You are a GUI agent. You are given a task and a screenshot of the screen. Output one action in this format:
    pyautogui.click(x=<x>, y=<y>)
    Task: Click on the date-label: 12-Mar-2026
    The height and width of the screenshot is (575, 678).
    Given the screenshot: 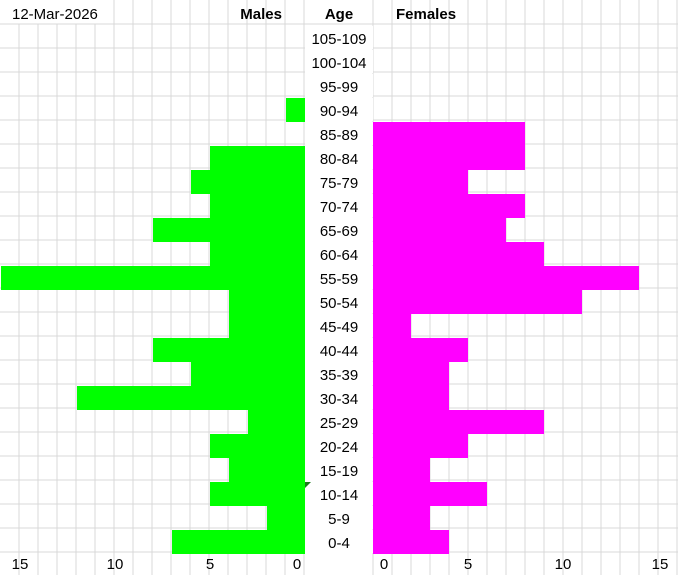 What is the action you would take?
    pyautogui.click(x=55, y=14)
    